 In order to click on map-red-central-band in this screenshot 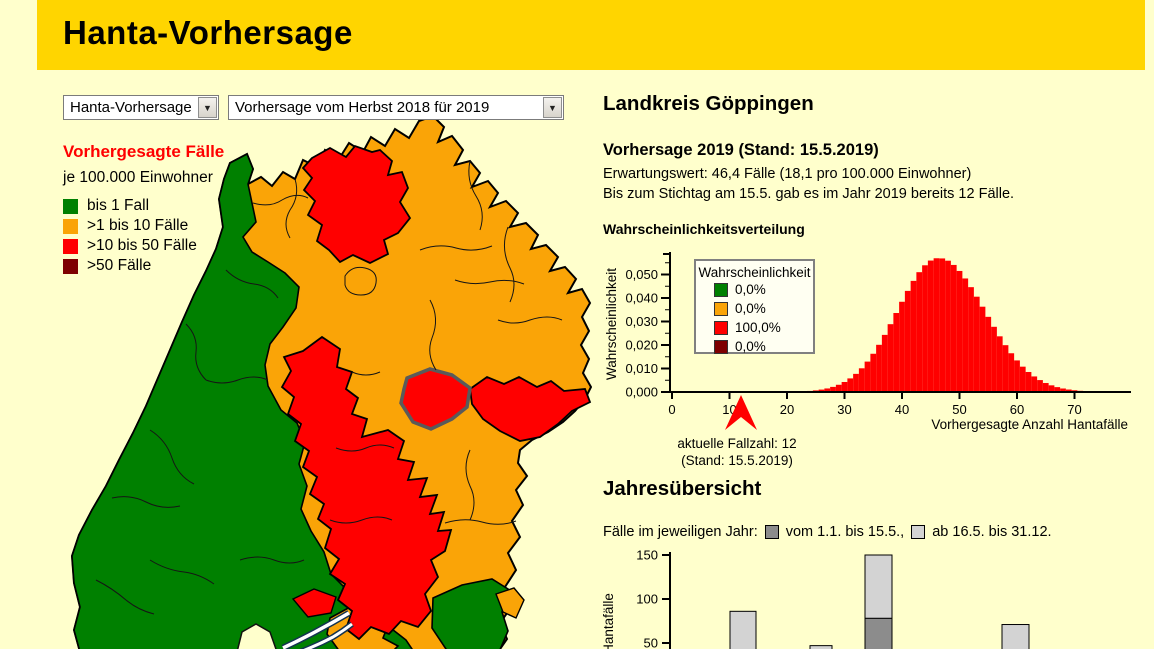, I will do `click(366, 488)`.